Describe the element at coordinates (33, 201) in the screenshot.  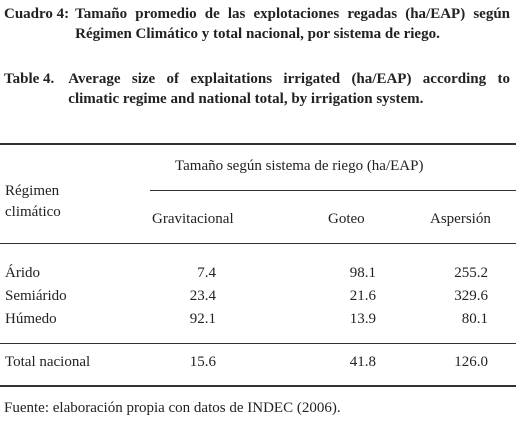
I see `row-header: Régimen climático` at that location.